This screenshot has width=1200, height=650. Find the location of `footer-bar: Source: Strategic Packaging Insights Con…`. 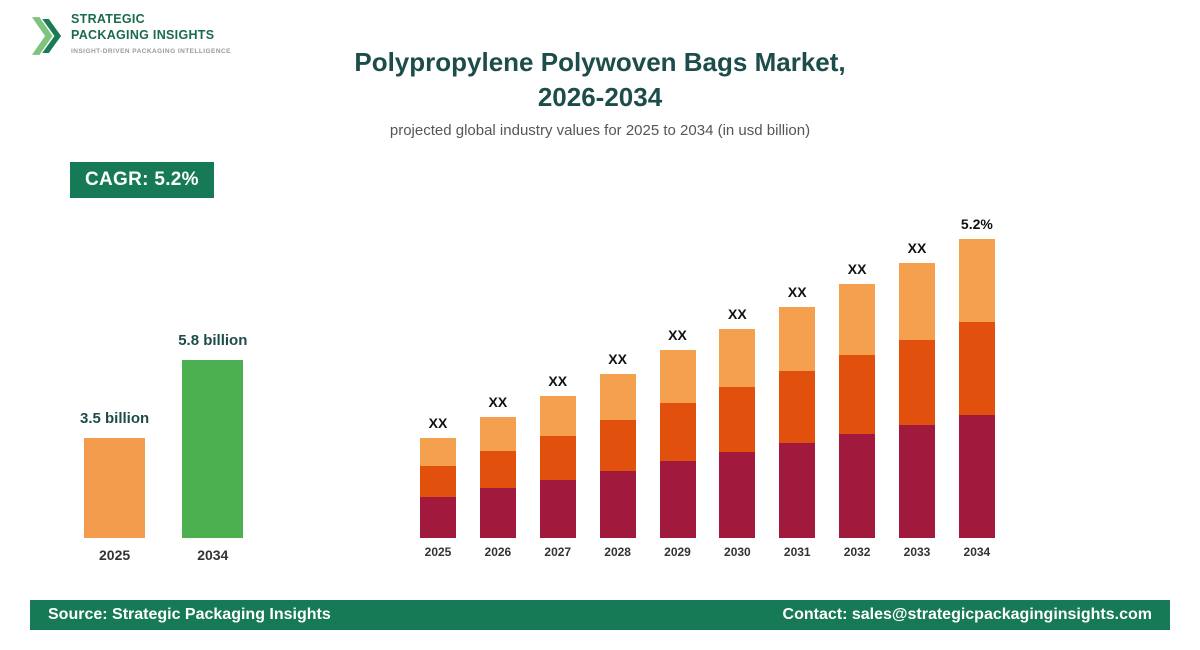

footer-bar: Source: Strategic Packaging Insights Con… is located at coordinates (600, 615).